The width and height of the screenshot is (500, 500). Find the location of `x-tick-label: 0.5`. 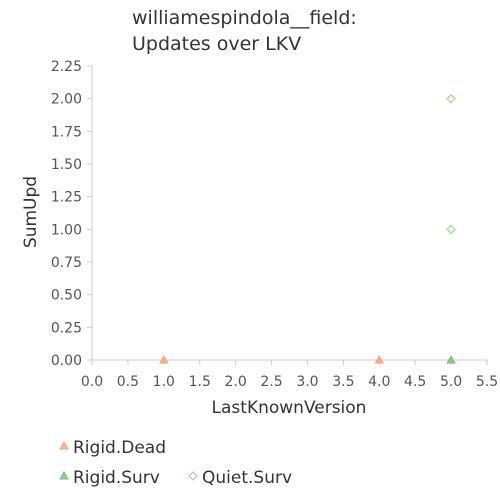

x-tick-label: 0.5 is located at coordinates (128, 382).